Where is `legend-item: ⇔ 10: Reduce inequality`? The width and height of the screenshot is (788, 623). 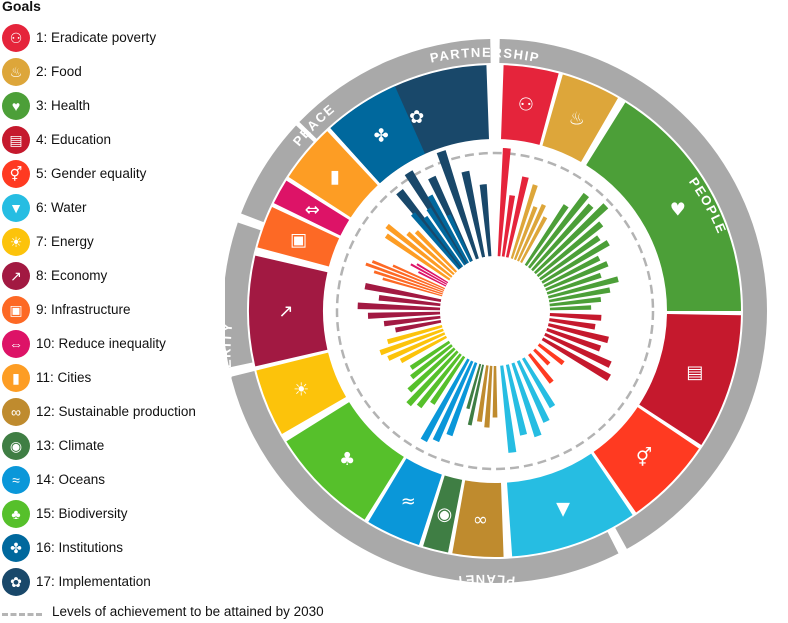 legend-item: ⇔ 10: Reduce inequality is located at coordinates (152, 344).